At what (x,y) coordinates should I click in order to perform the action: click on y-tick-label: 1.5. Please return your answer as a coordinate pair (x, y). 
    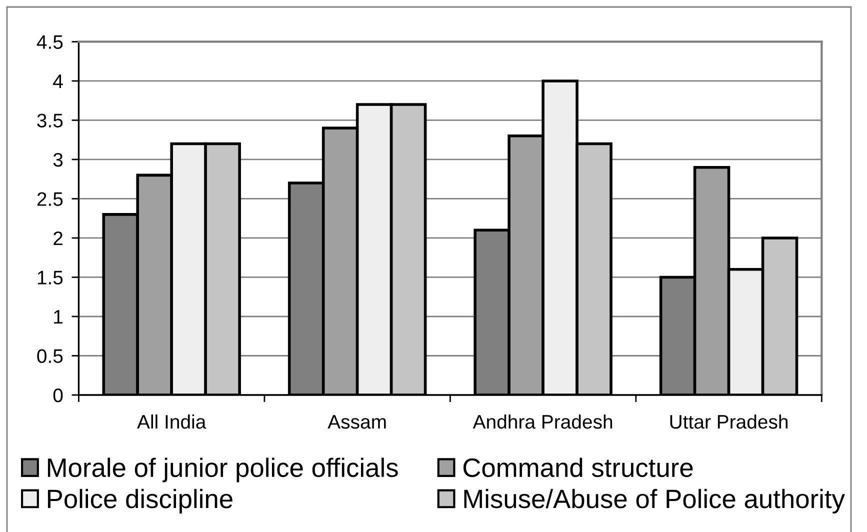
    Looking at the image, I should click on (50, 277).